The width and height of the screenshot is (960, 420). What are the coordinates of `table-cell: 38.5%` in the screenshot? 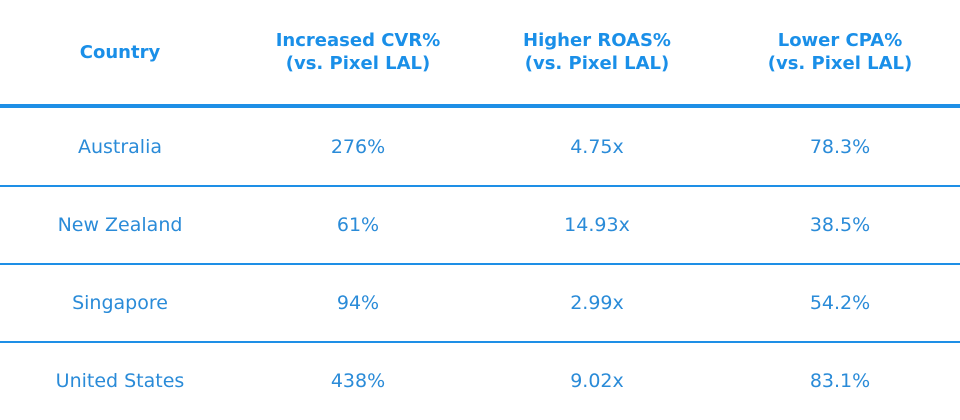 It's located at (840, 224).